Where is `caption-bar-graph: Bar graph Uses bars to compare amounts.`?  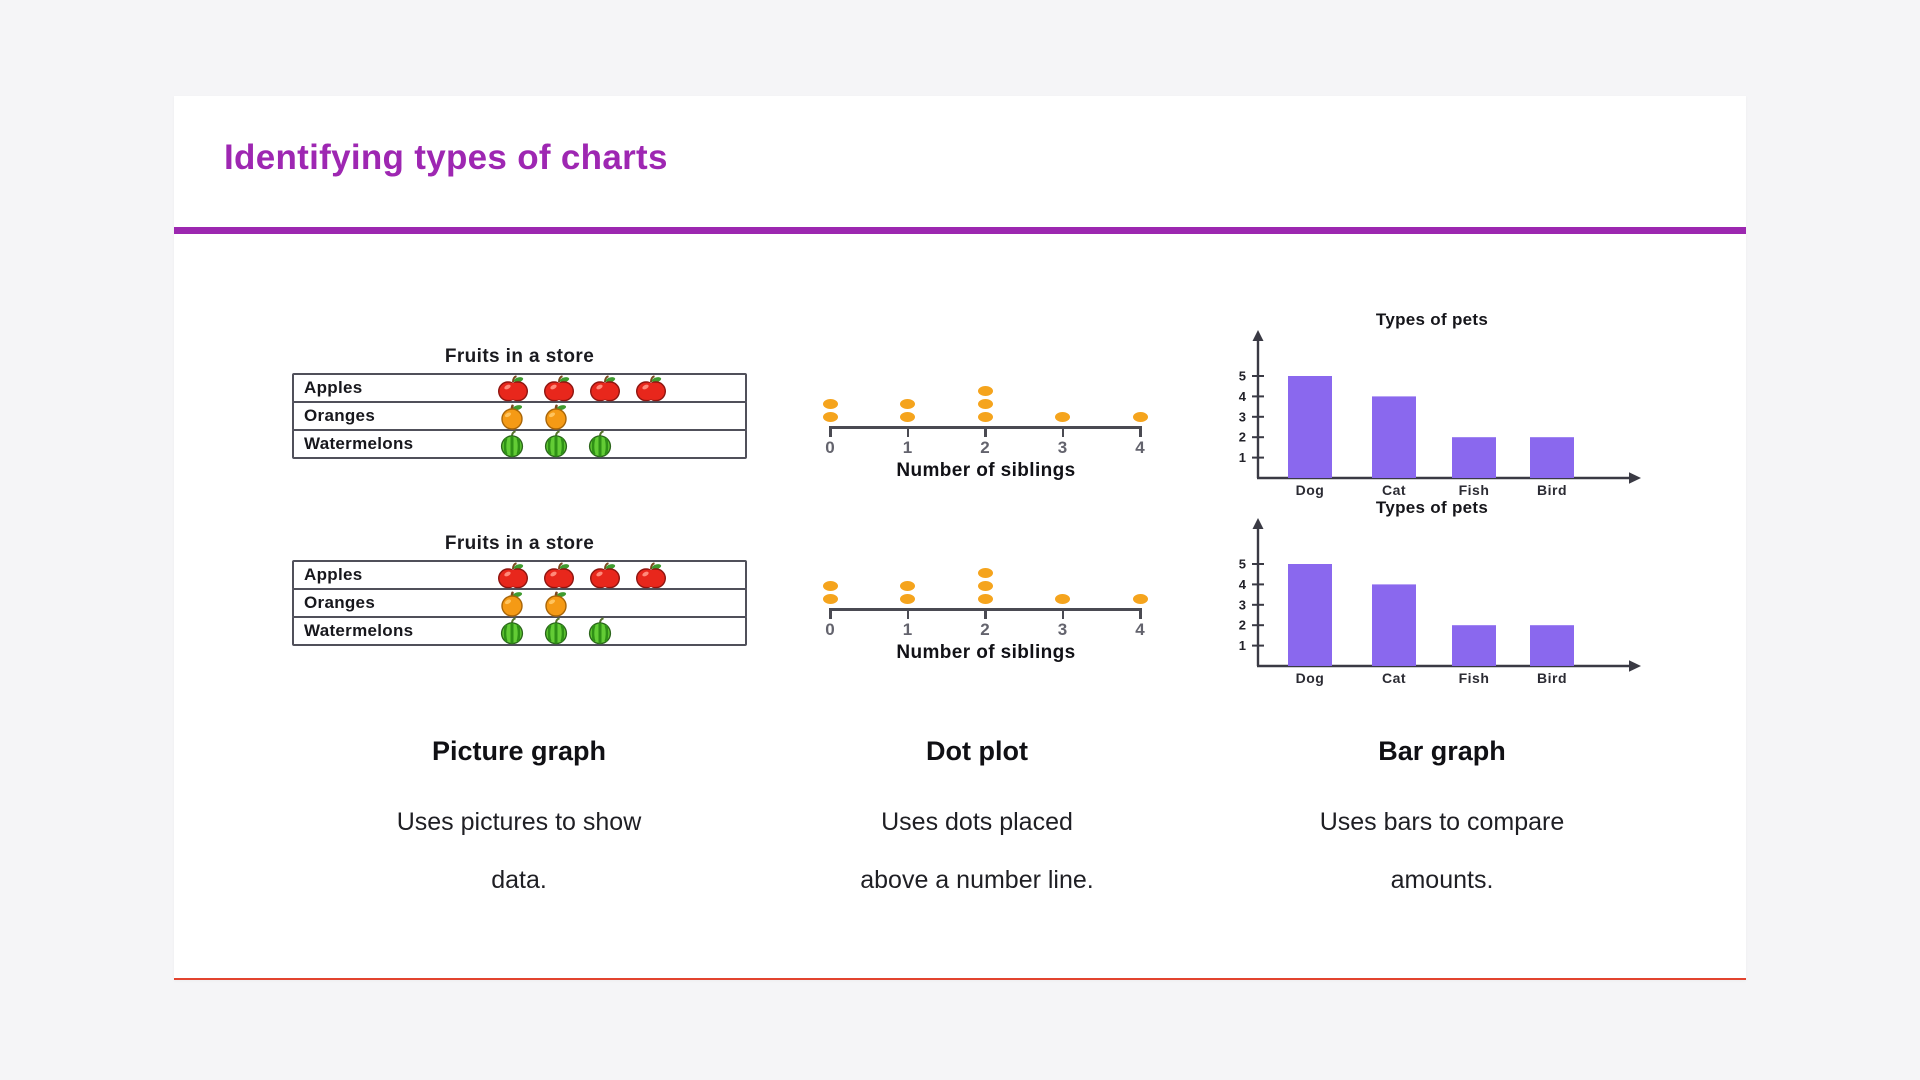
caption-bar-graph: Bar graph Uses bars to compare amounts. is located at coordinates (1442, 822).